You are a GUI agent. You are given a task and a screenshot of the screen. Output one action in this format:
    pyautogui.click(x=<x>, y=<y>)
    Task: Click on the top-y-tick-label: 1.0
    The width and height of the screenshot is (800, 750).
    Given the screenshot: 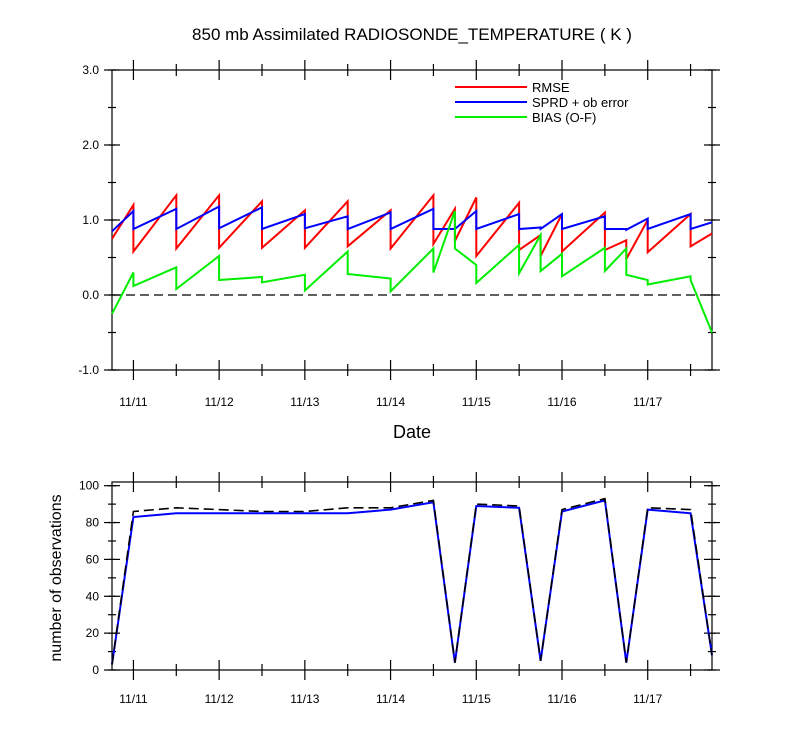 What is the action you would take?
    pyautogui.click(x=90, y=220)
    